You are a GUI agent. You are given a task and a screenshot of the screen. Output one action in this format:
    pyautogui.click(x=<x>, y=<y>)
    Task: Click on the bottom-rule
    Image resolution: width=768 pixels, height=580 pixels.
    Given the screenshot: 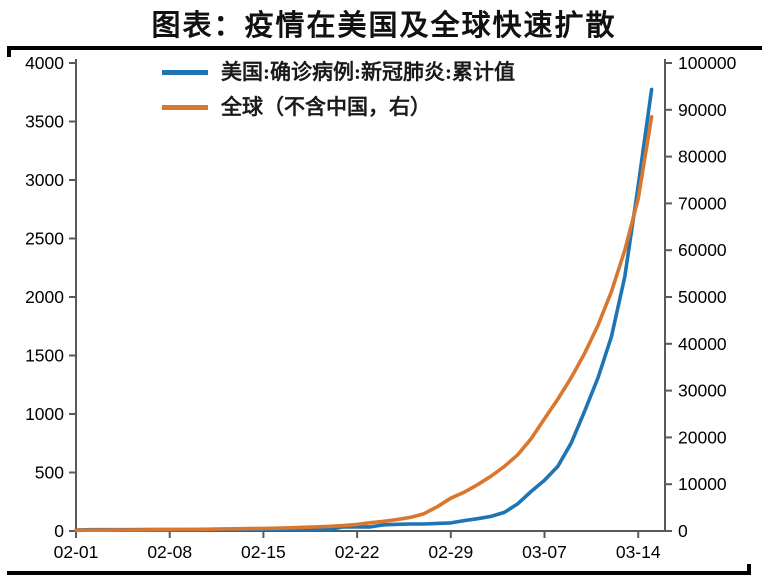 What is the action you would take?
    pyautogui.click(x=379, y=569)
    